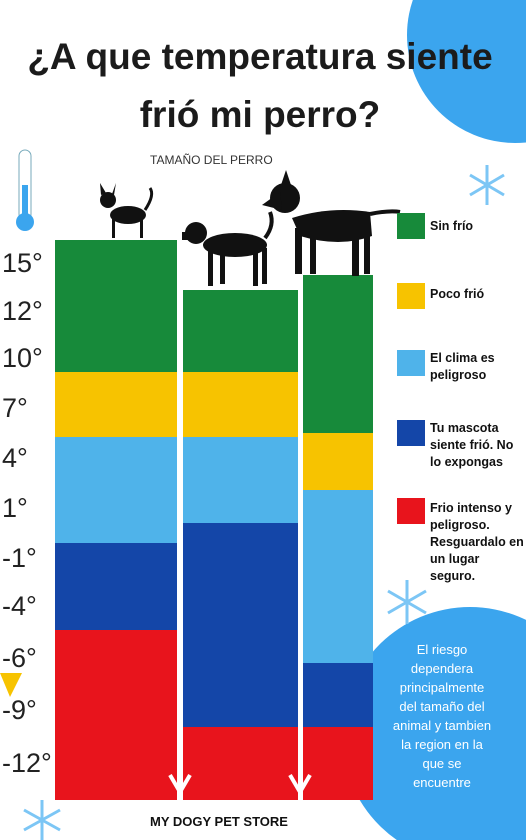 The image size is (526, 840). What do you see at coordinates (15, 408) in the screenshot?
I see `temperature-label: 7°` at bounding box center [15, 408].